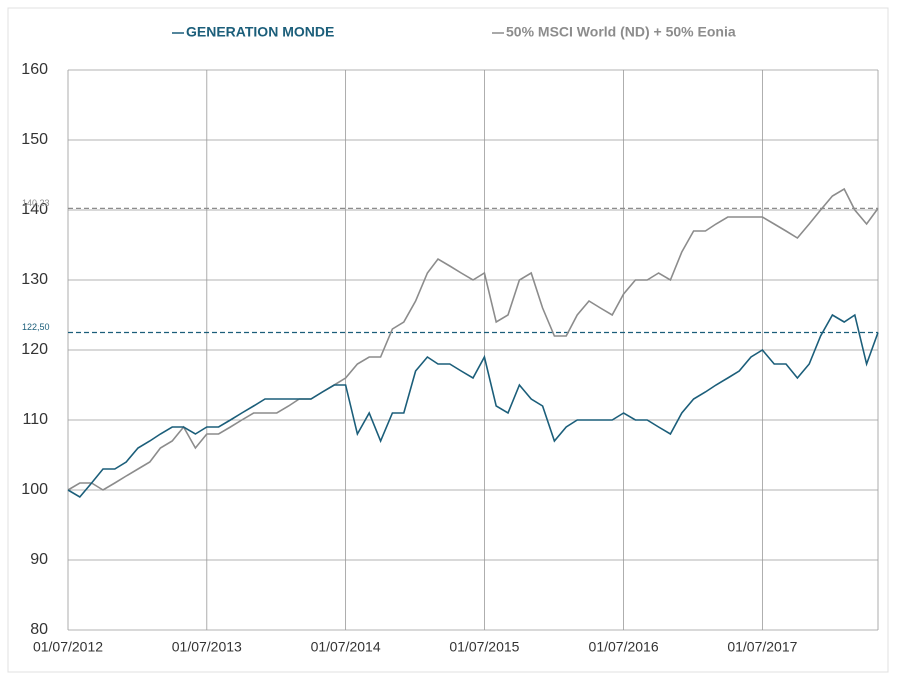  Describe the element at coordinates (484, 647) in the screenshot. I see `x-tick-label: 01/07/2015` at that location.